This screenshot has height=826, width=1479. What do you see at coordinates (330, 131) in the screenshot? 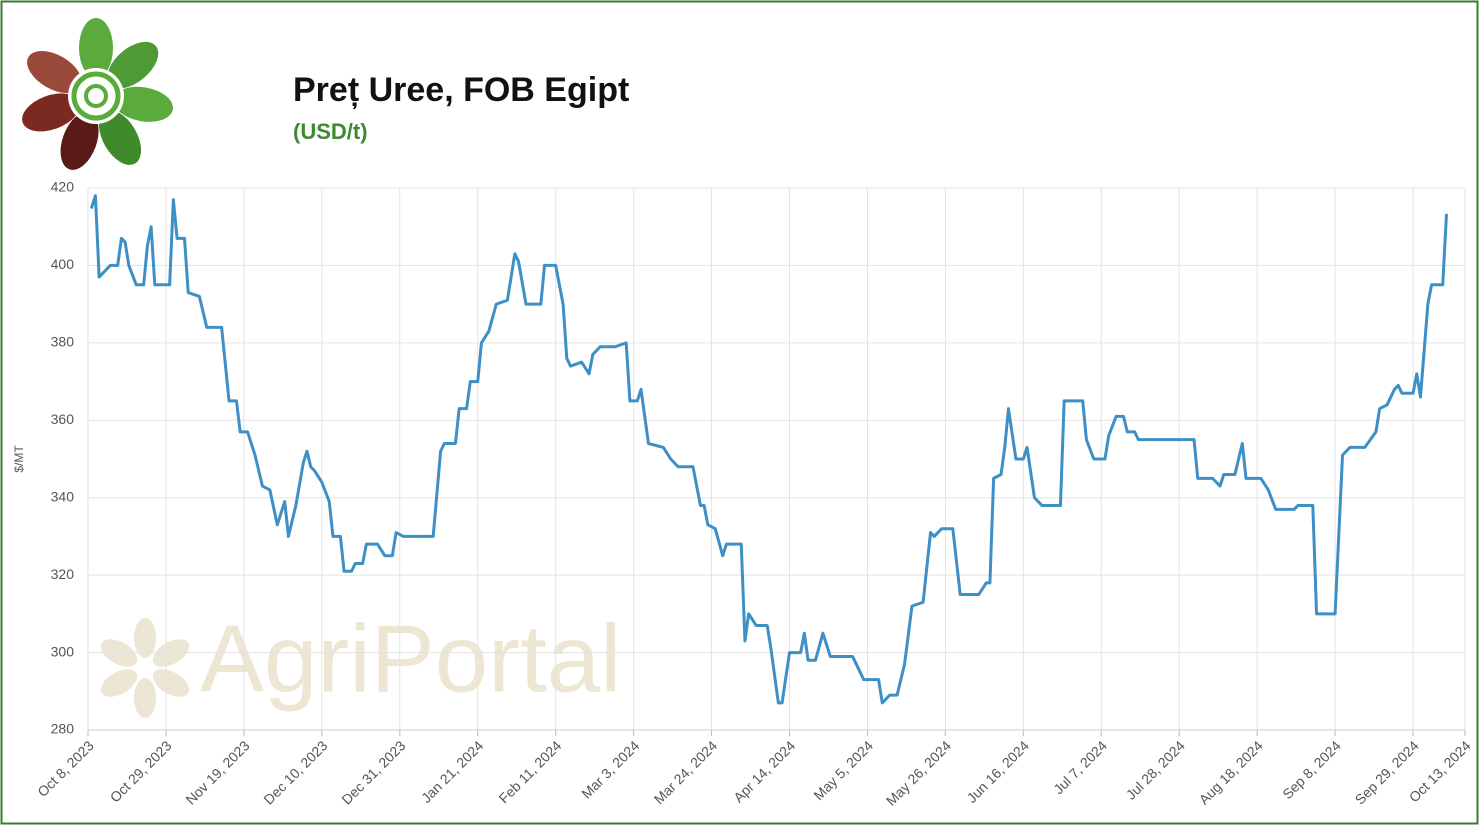
I see `chart-subtitle: (USD/t)` at bounding box center [330, 131].